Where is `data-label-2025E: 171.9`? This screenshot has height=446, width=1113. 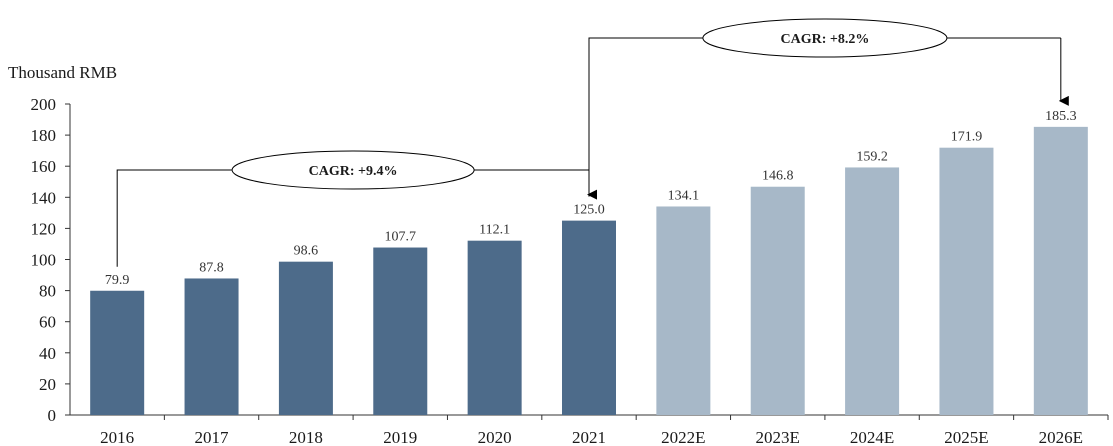 data-label-2025E: 171.9 is located at coordinates (967, 137).